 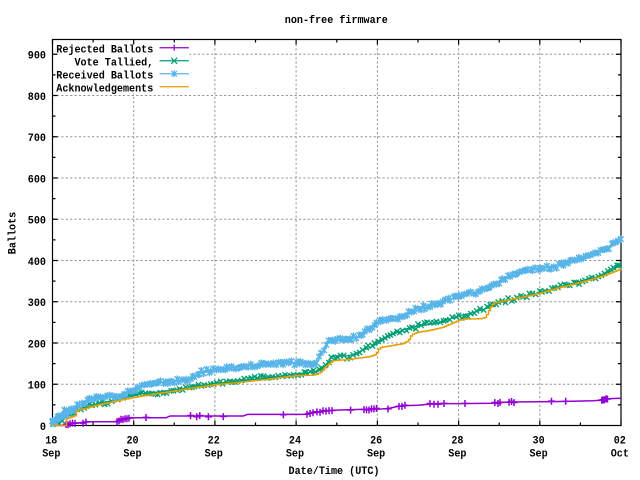 I want to click on svg-text: 20, so click(x=132, y=442).